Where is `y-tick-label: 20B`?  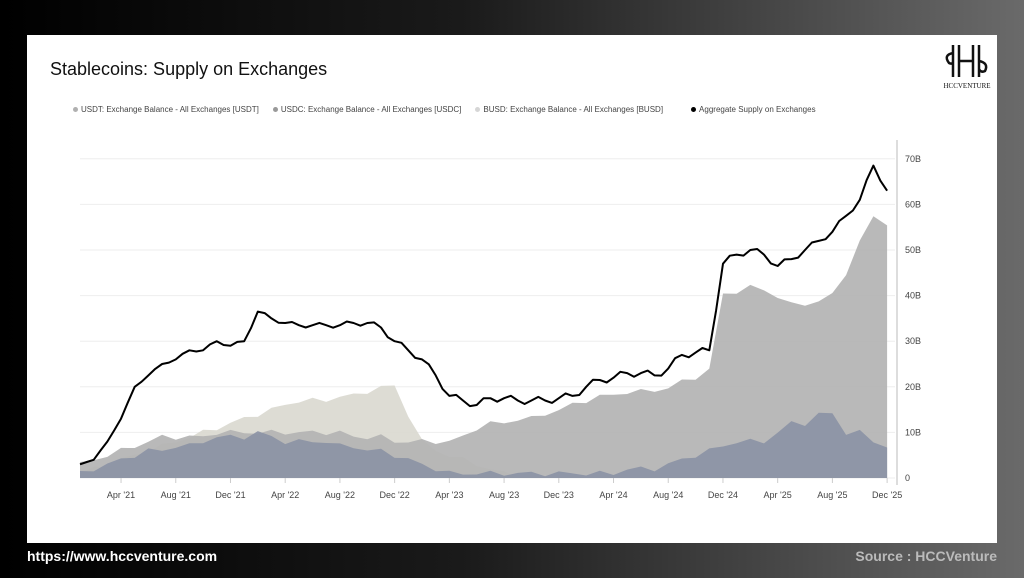
y-tick-label: 20B is located at coordinates (913, 387).